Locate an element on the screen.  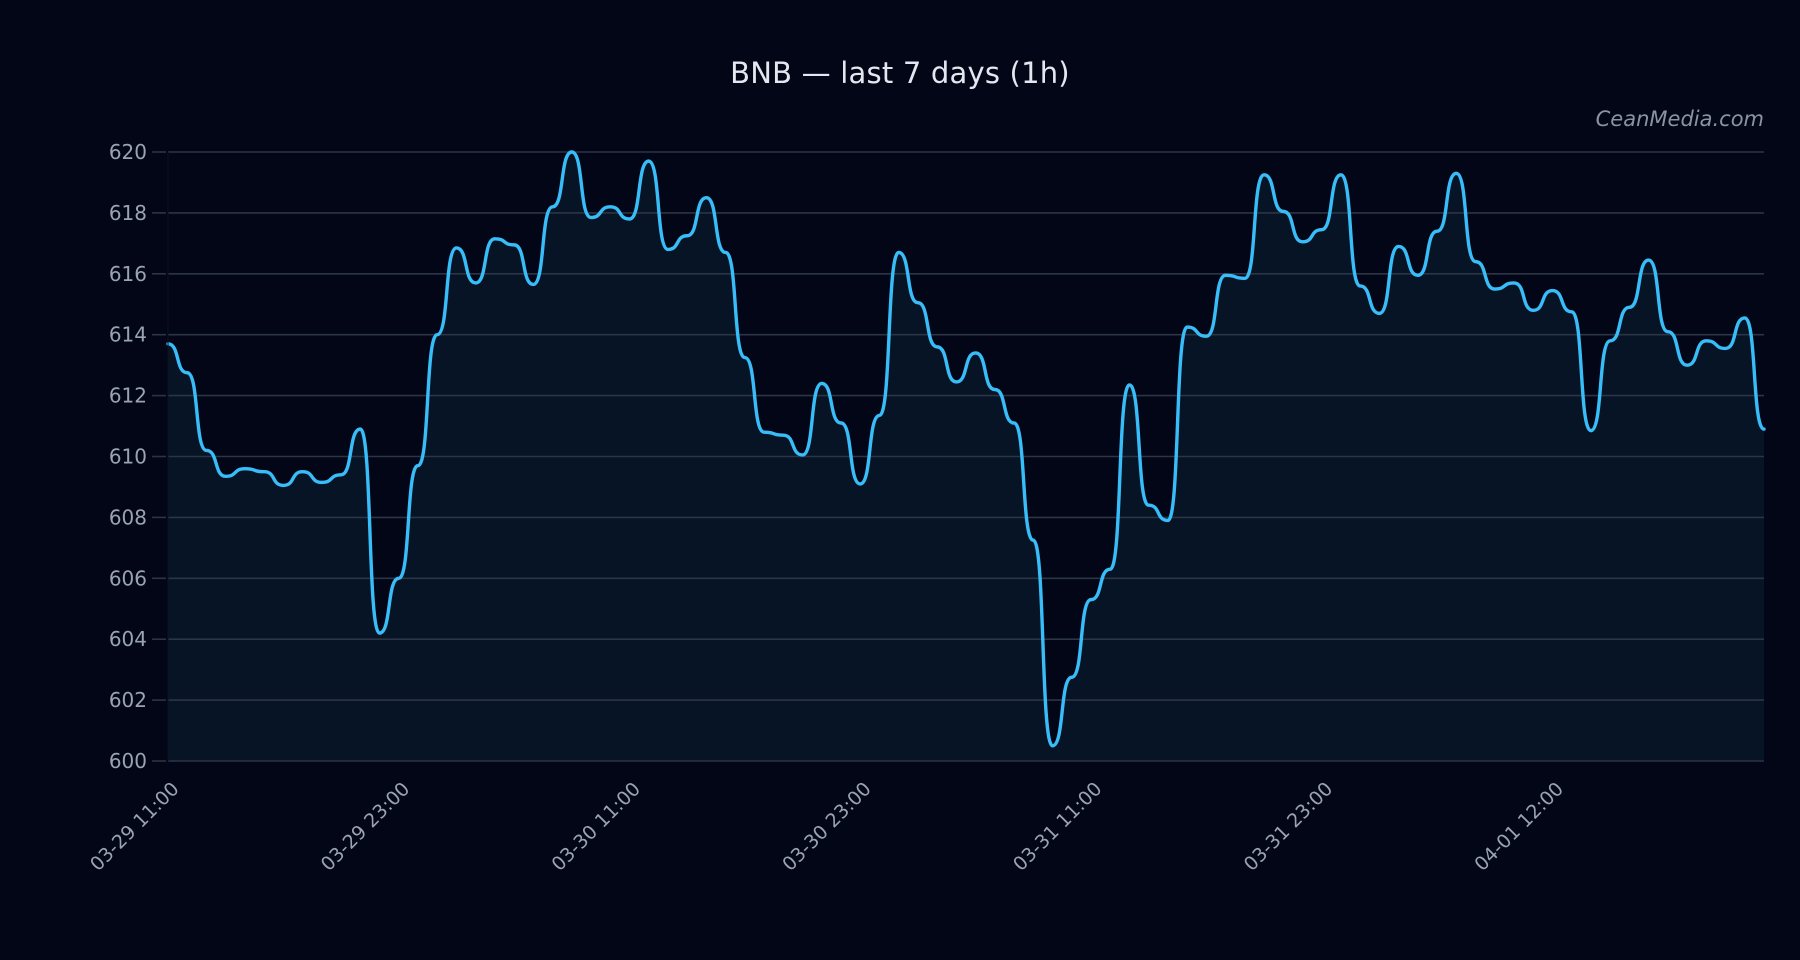
x-tick-label: 03-29 23:00 is located at coordinates (366, 827).